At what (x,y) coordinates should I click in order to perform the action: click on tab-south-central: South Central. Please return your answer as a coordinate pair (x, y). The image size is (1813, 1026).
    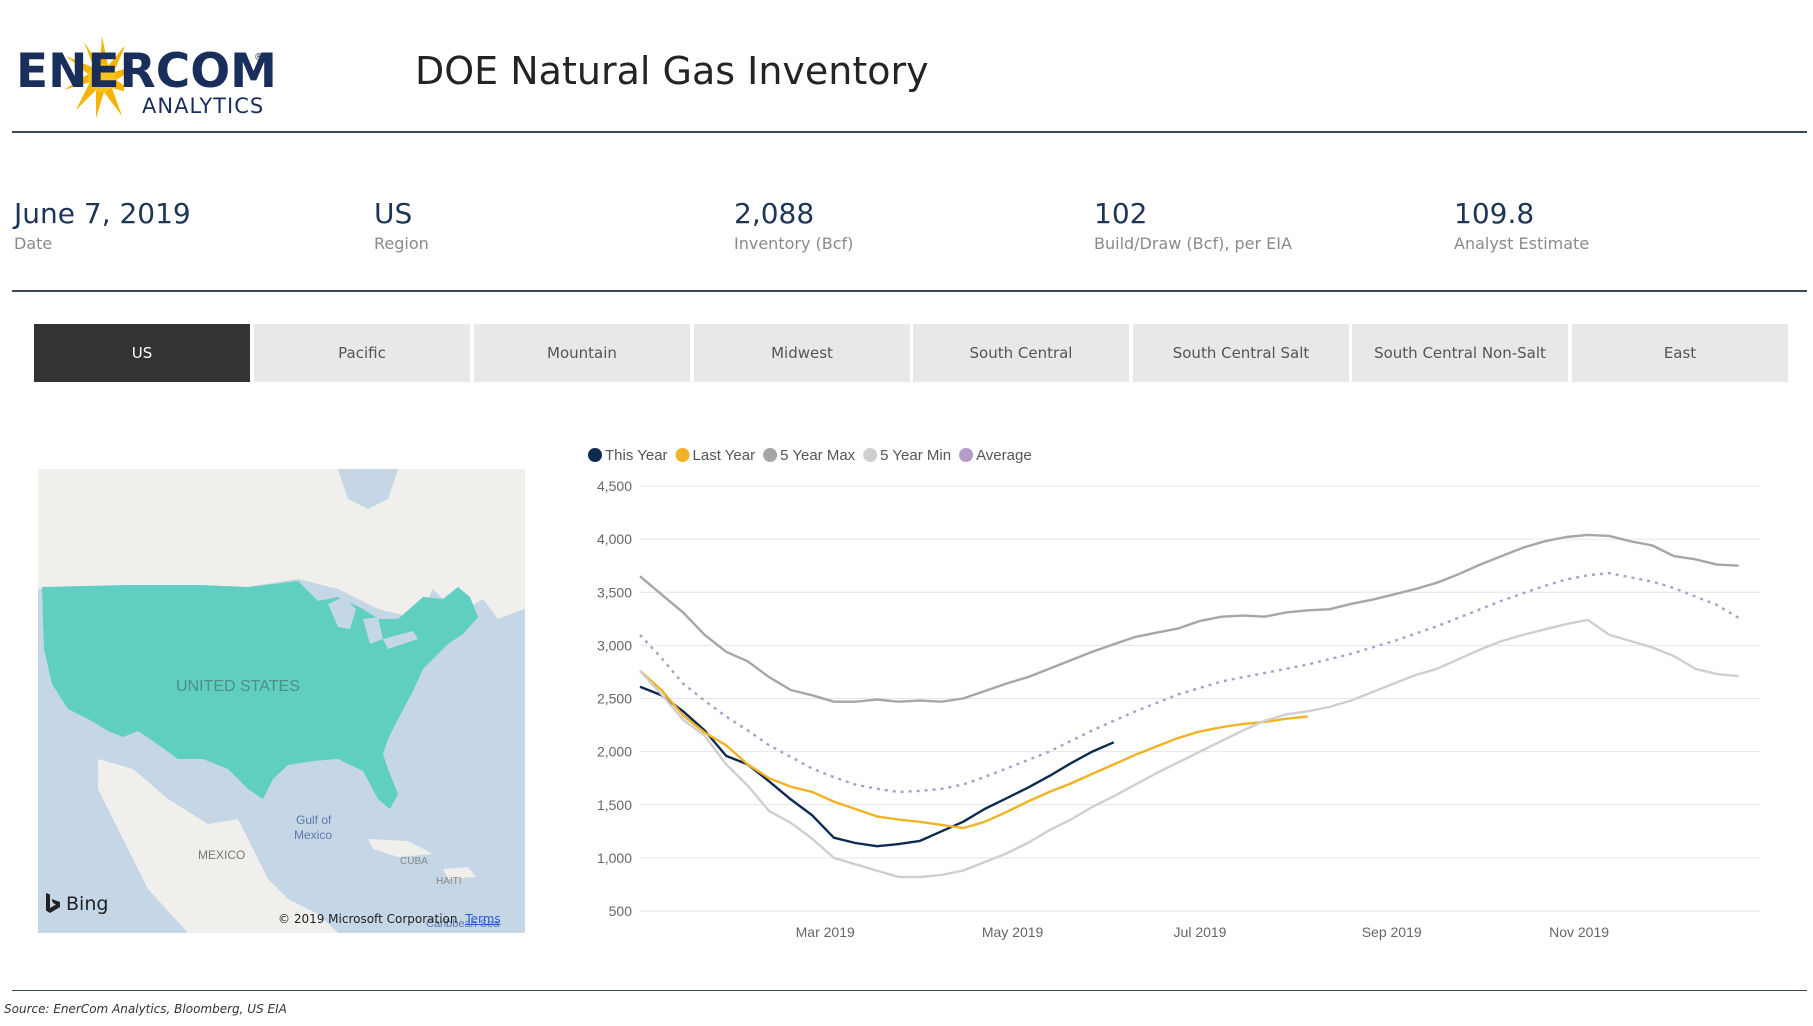
    Looking at the image, I should click on (1021, 353).